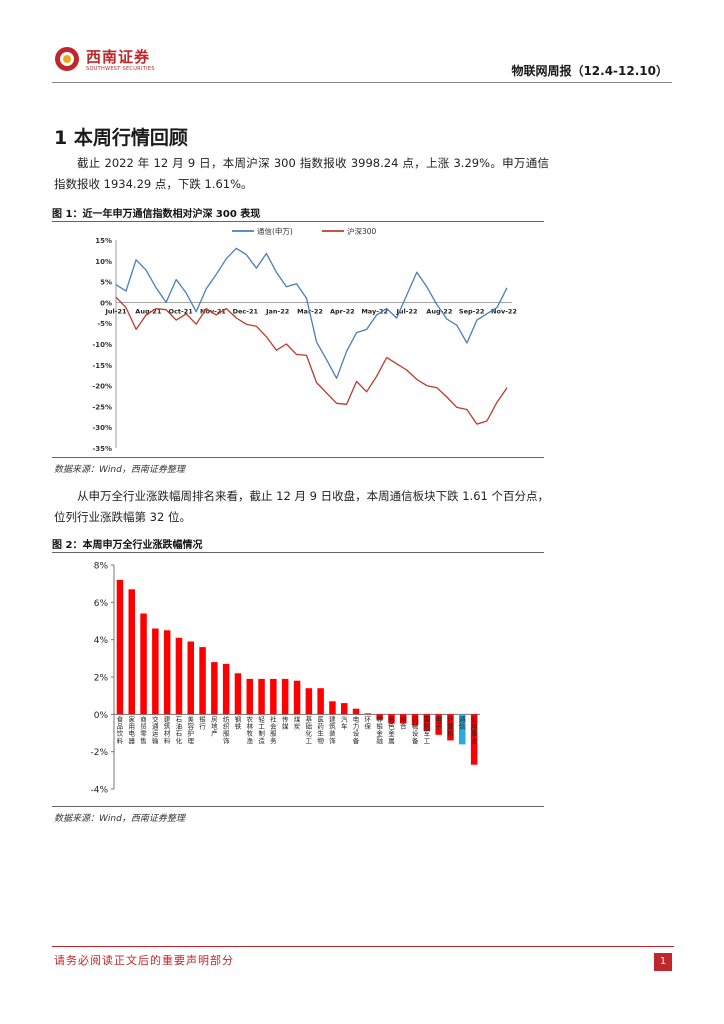 Image resolution: width=724 pixels, height=1024 pixels. Describe the element at coordinates (121, 138) in the screenshot. I see `section-heading: 1 本周行情回顾` at that location.